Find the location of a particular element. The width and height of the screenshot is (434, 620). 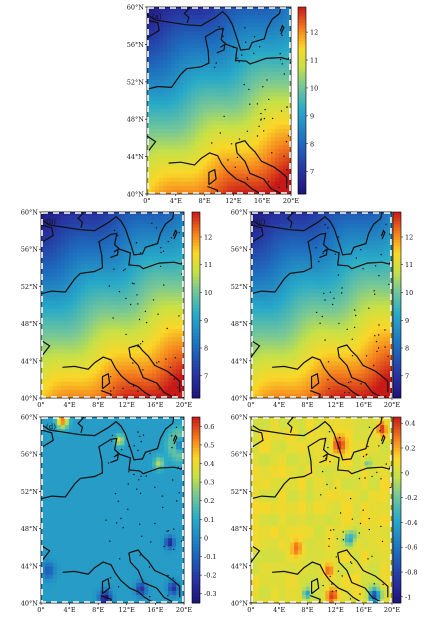

colorbar-tick-label: 0.6 is located at coordinates (209, 427).